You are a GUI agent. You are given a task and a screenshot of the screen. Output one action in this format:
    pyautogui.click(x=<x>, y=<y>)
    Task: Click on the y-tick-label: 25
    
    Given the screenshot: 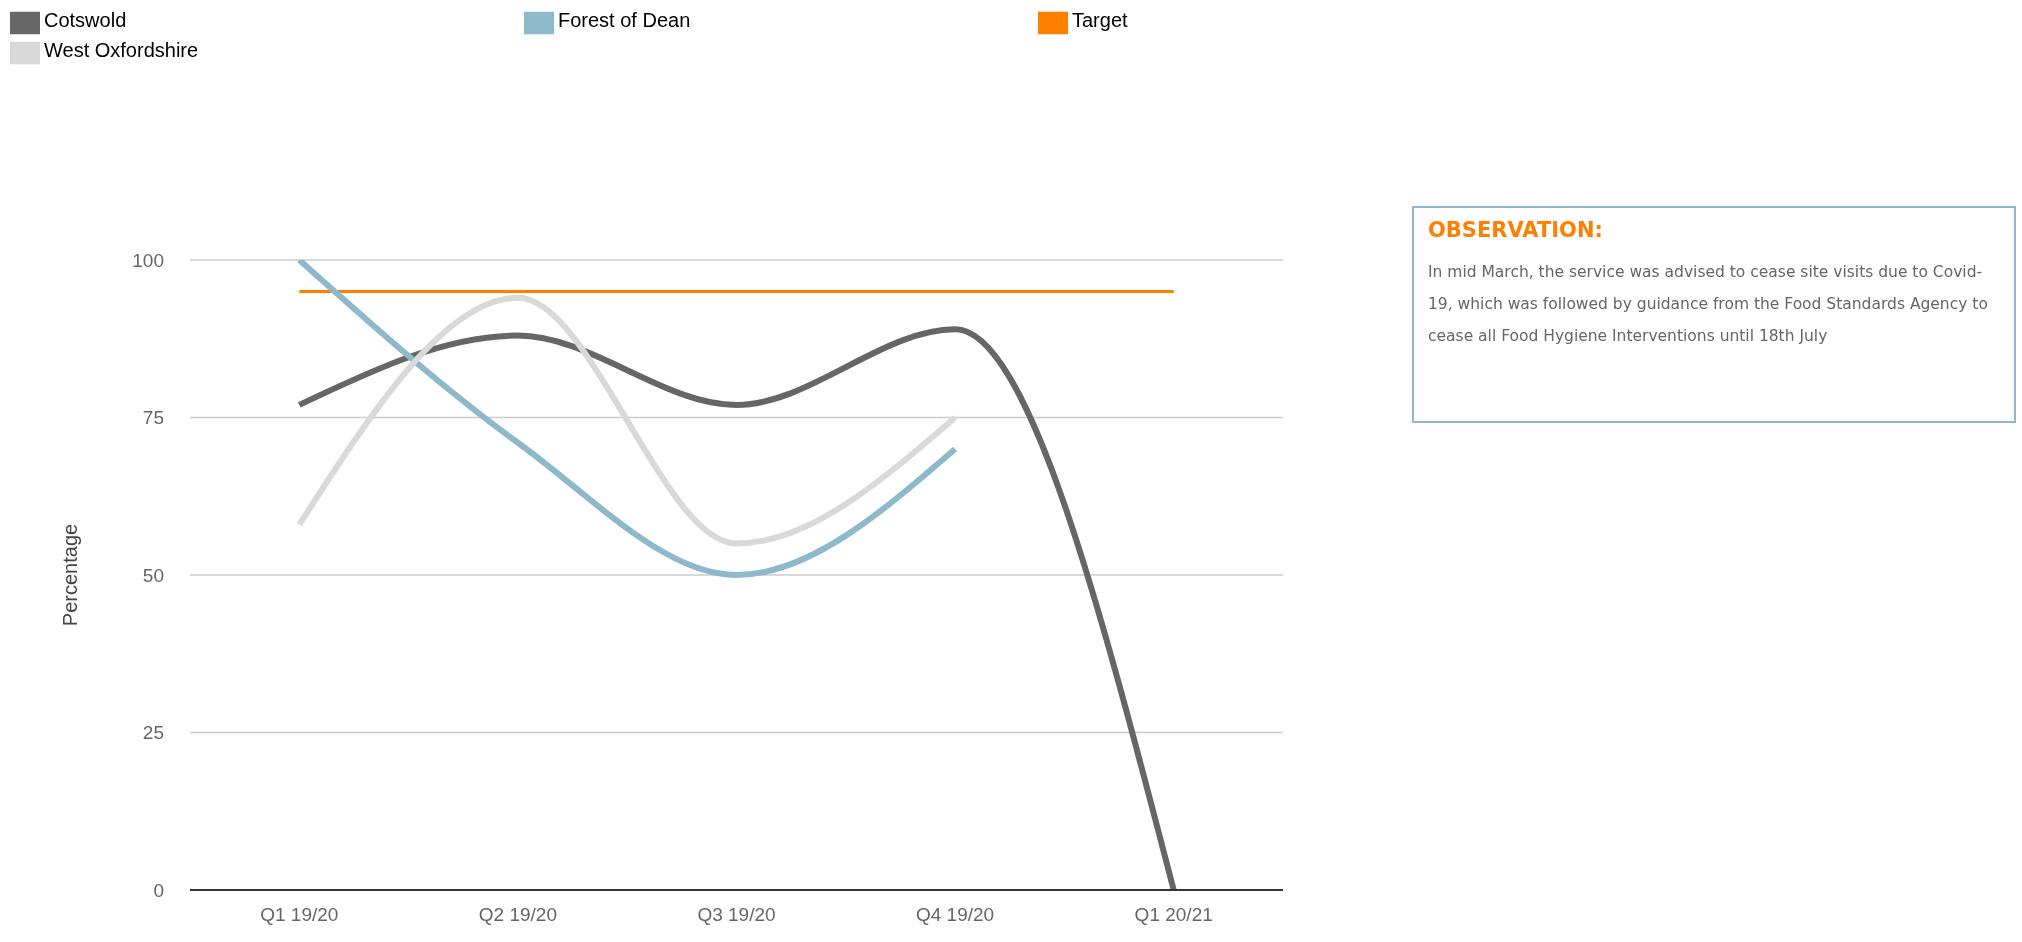 What is the action you would take?
    pyautogui.click(x=153, y=733)
    